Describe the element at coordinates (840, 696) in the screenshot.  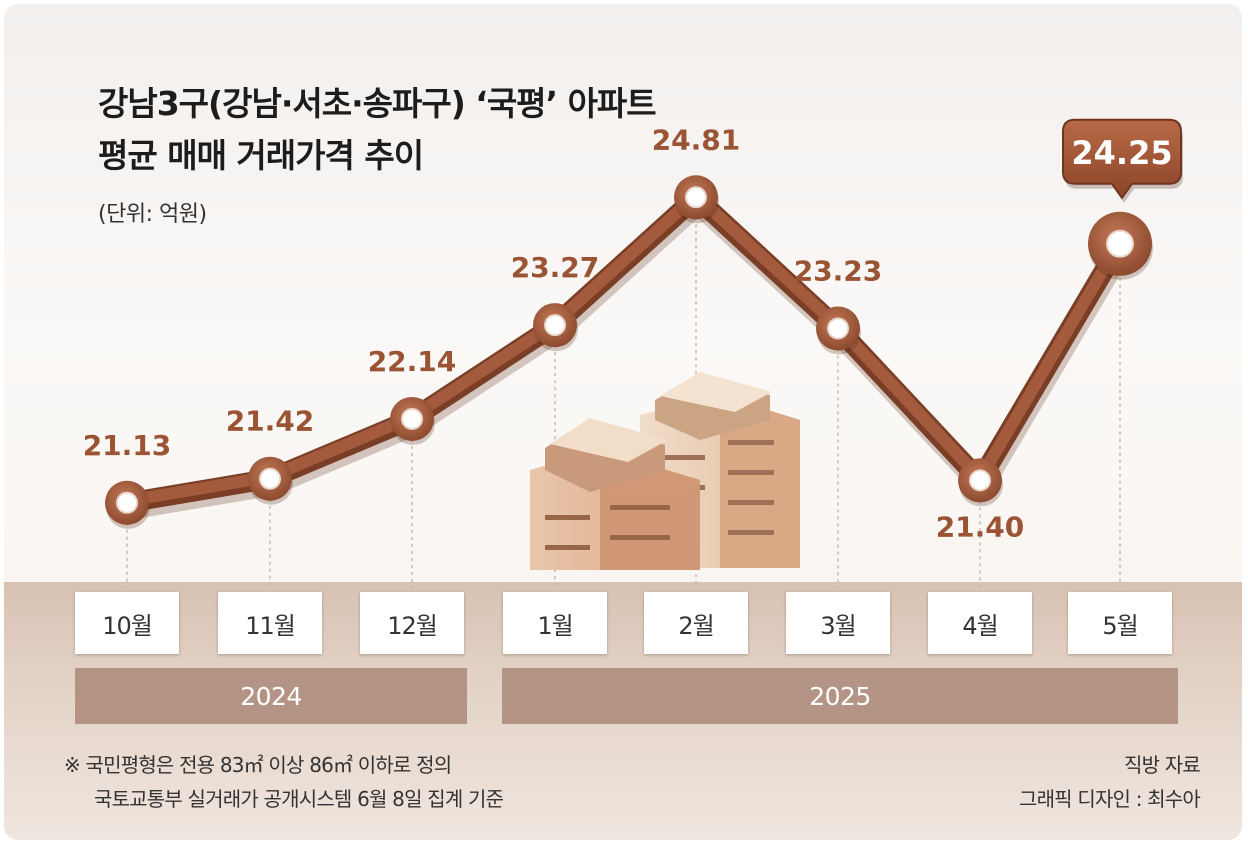
I see `year-group-2025: 2025` at that location.